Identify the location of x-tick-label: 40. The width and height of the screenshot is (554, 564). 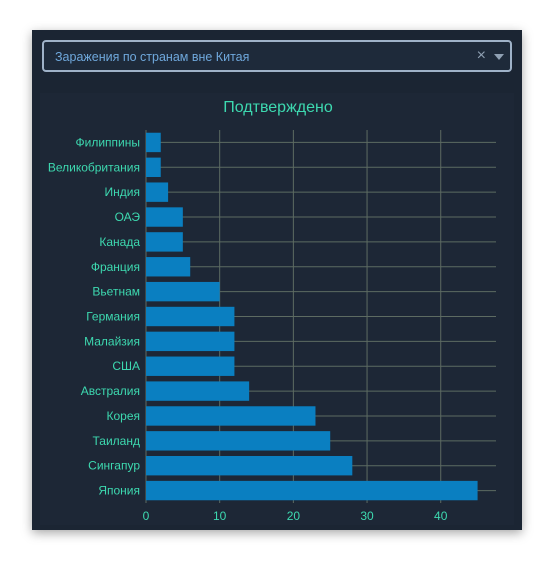
(441, 516).